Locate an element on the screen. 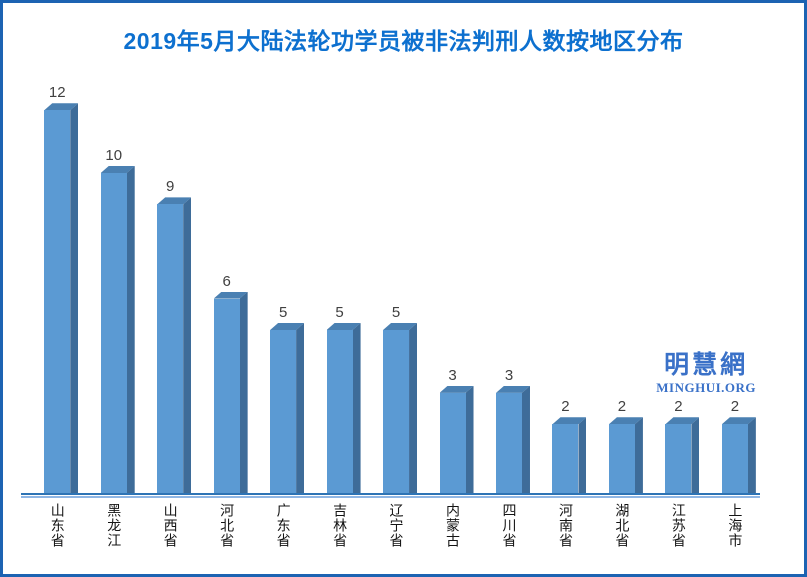  x-axis-line-dark is located at coordinates (390, 494).